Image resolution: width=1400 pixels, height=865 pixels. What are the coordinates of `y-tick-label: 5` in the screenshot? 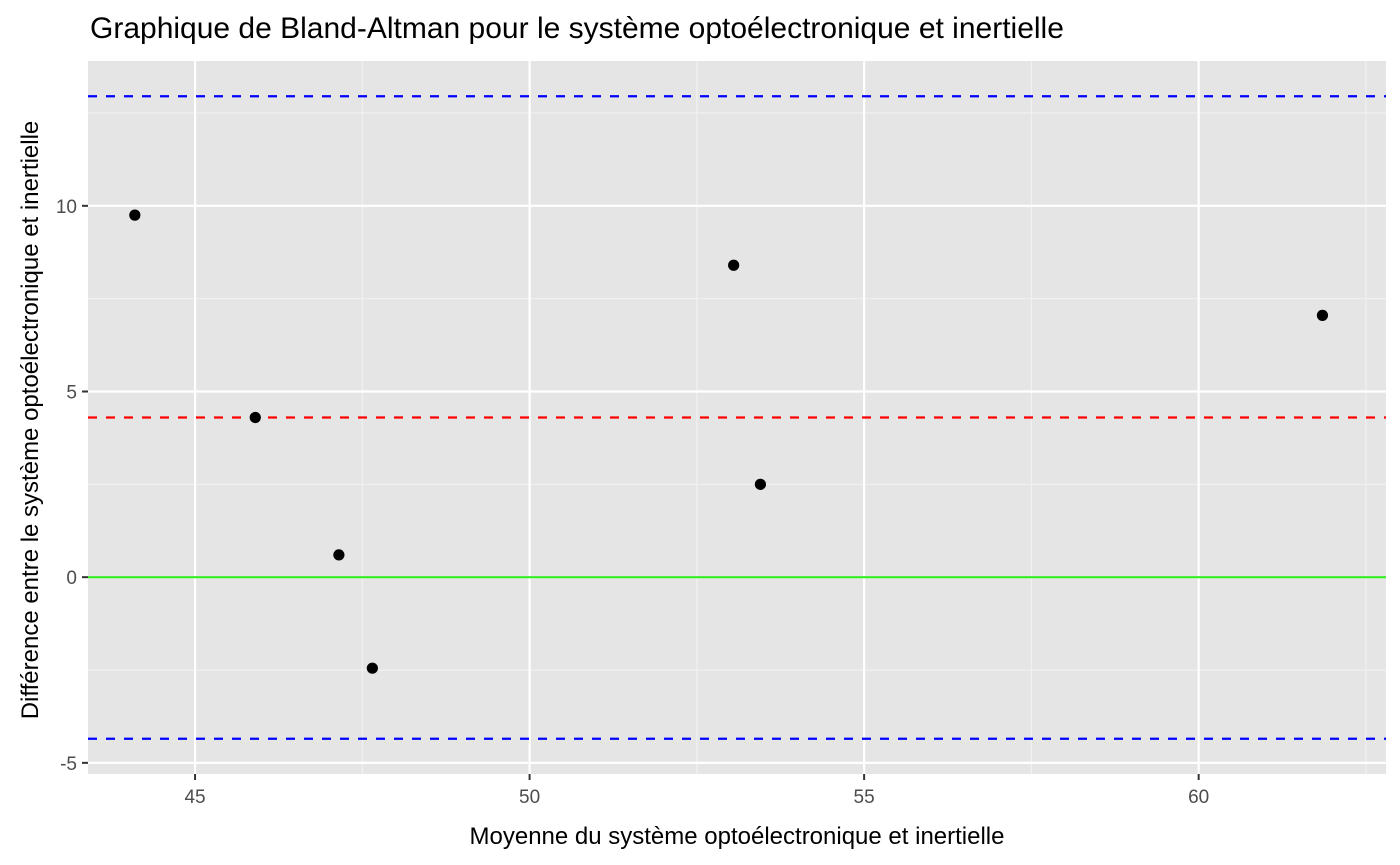 It's located at (71, 393).